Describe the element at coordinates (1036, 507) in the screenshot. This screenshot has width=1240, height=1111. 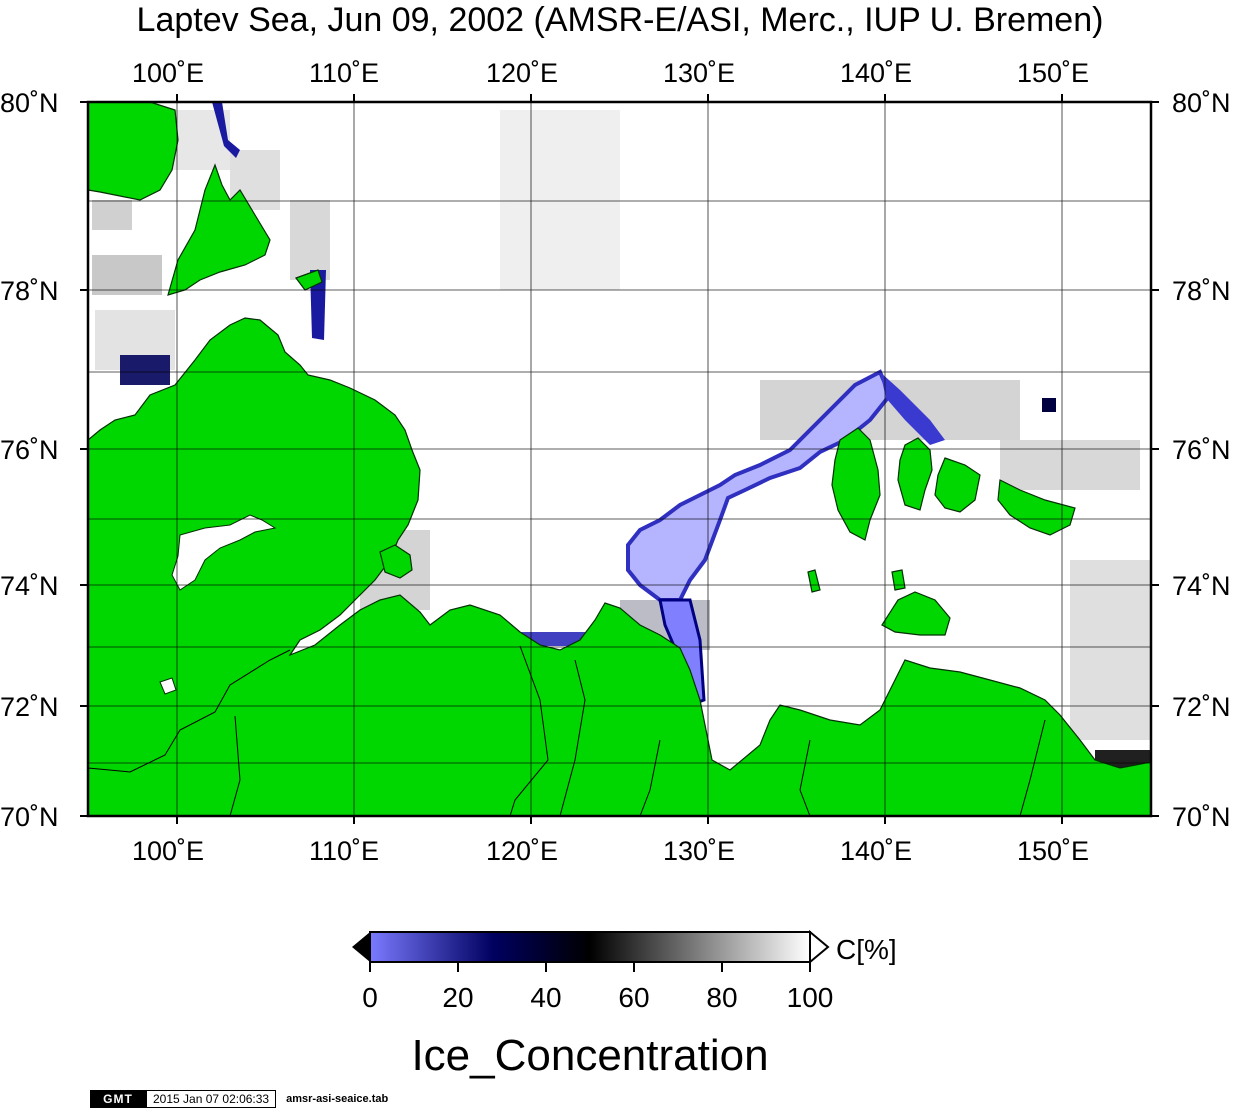
I see `new-siberia-island` at that location.